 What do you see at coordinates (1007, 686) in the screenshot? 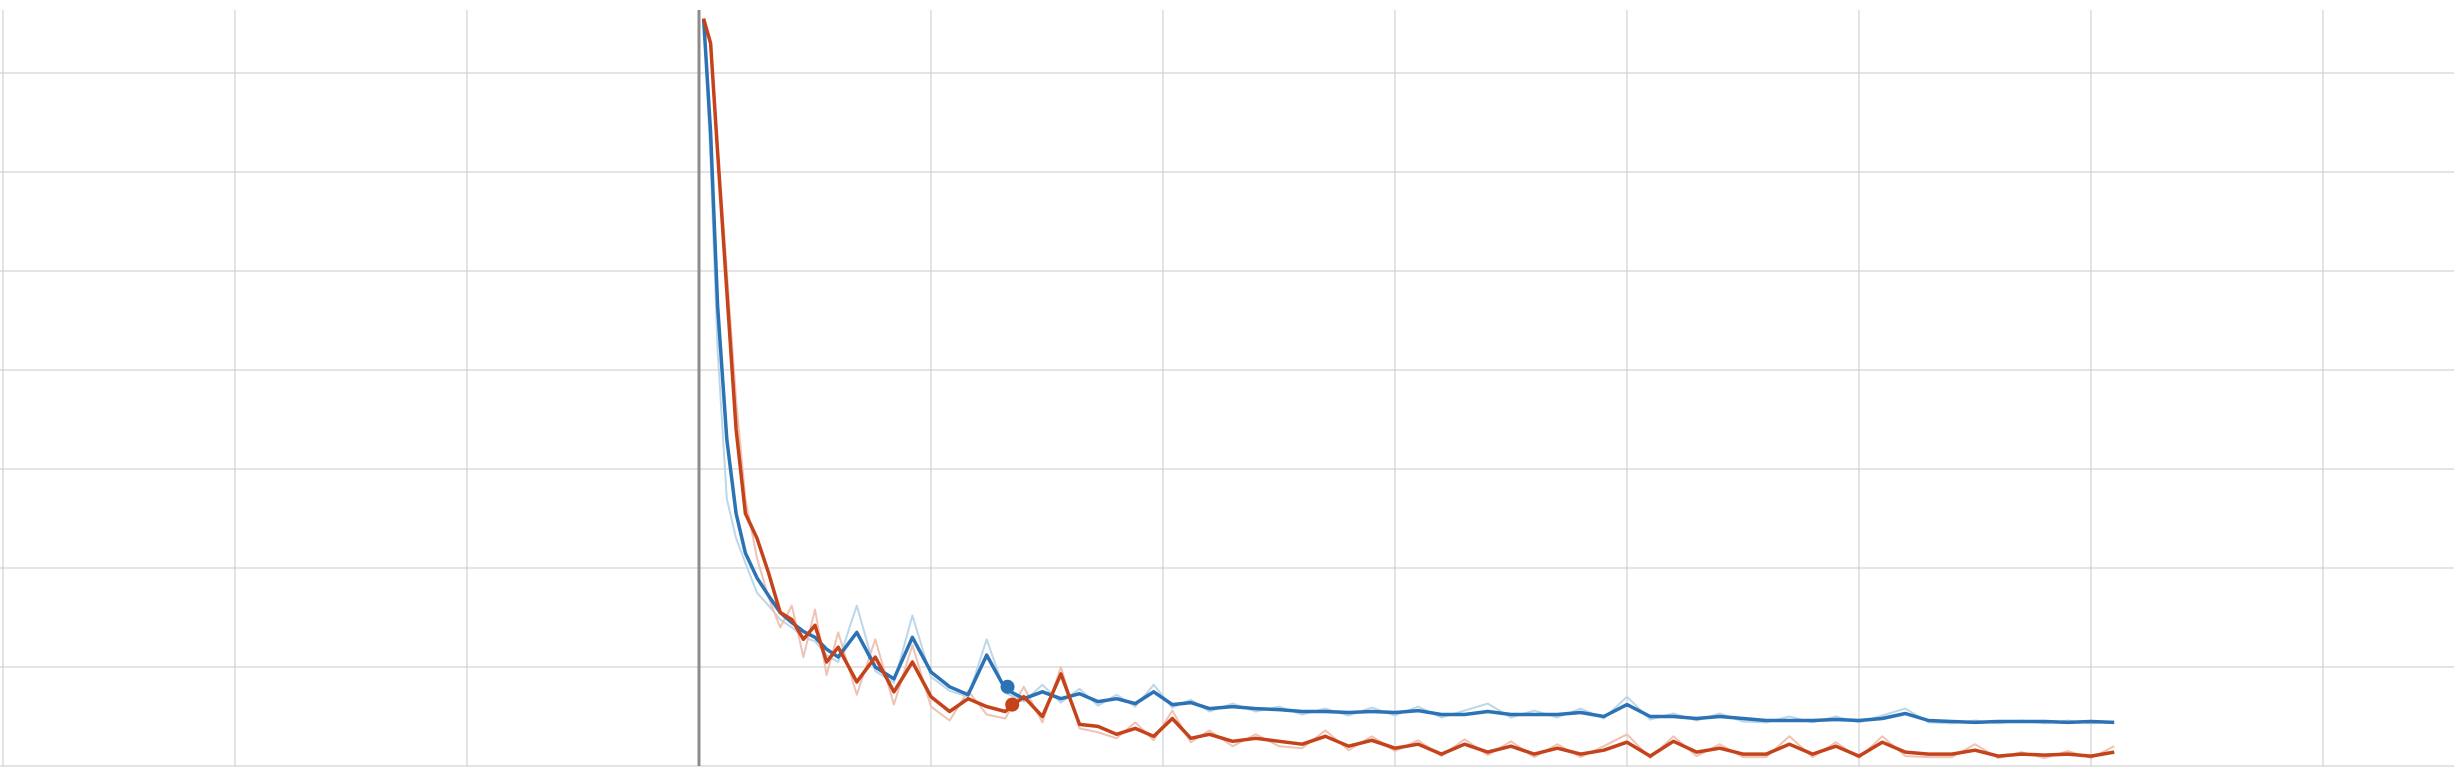
I see `series-blue-marker` at bounding box center [1007, 686].